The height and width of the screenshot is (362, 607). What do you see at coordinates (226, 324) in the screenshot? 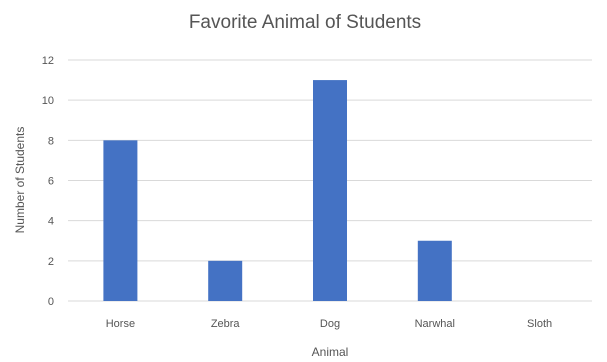
I see `x-tick-label: Zebra` at bounding box center [226, 324].